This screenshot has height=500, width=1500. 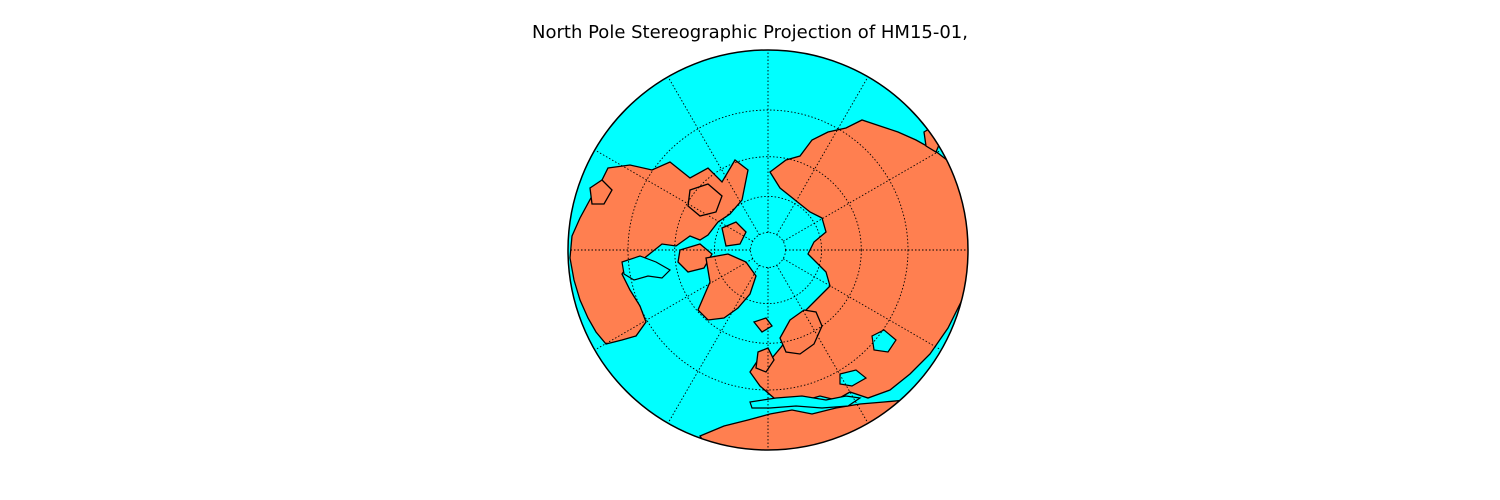 I want to click on black-sea, so click(x=853, y=378).